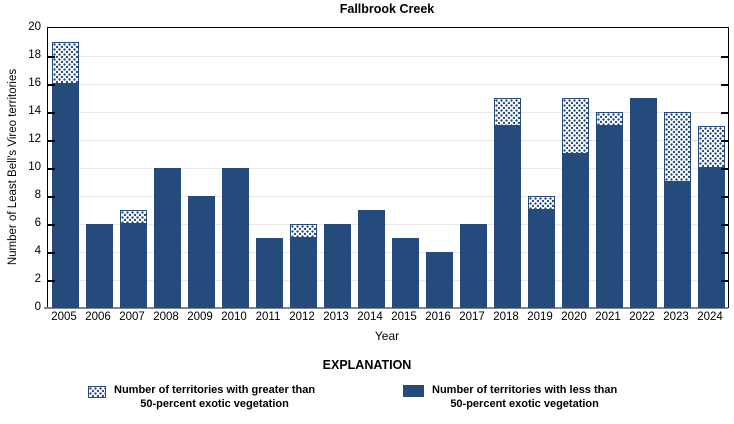 The image size is (734, 424). I want to click on legend-label-line1: Number of territories with greater than, so click(215, 390).